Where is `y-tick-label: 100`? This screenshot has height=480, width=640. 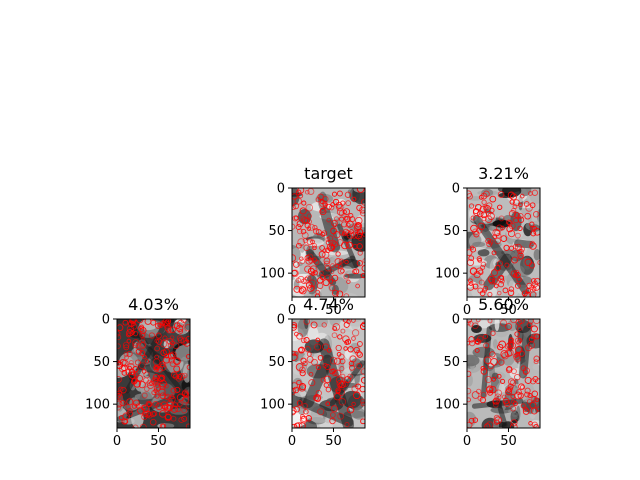 y-tick-label: 100 is located at coordinates (97, 405).